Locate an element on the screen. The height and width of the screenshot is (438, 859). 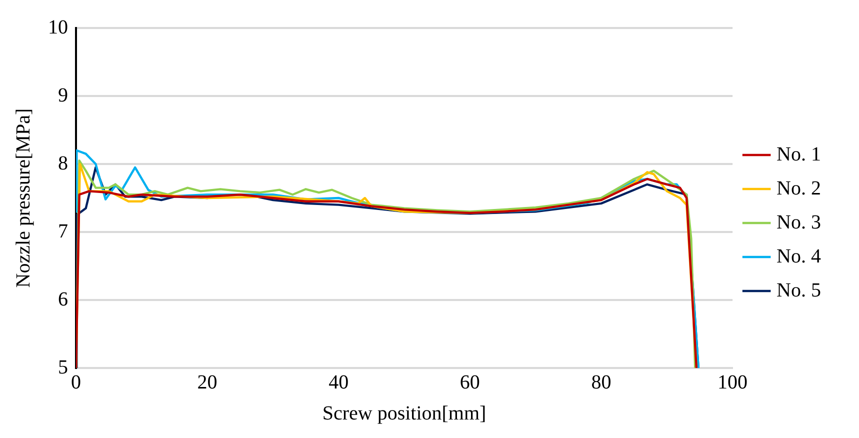
x-tick-label: 40 is located at coordinates (338, 382).